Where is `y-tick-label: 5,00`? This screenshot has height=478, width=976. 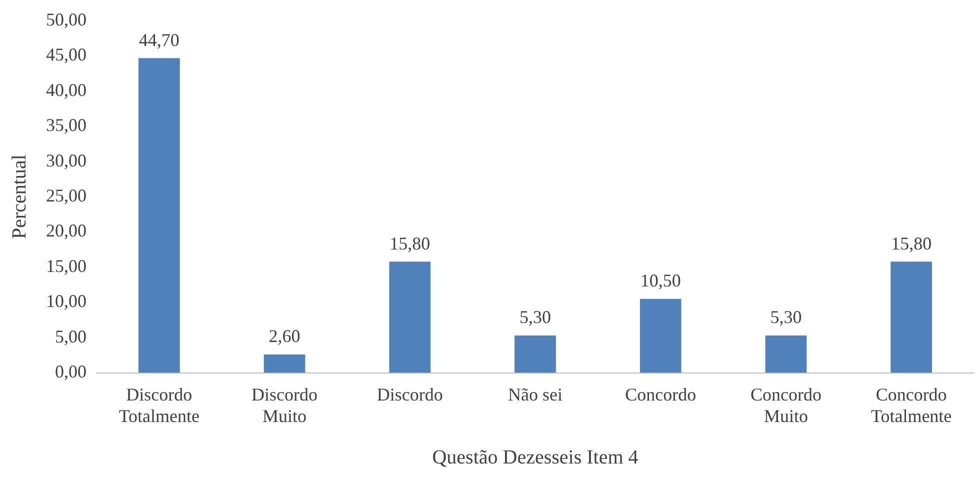 y-tick-label: 5,00 is located at coordinates (70, 336).